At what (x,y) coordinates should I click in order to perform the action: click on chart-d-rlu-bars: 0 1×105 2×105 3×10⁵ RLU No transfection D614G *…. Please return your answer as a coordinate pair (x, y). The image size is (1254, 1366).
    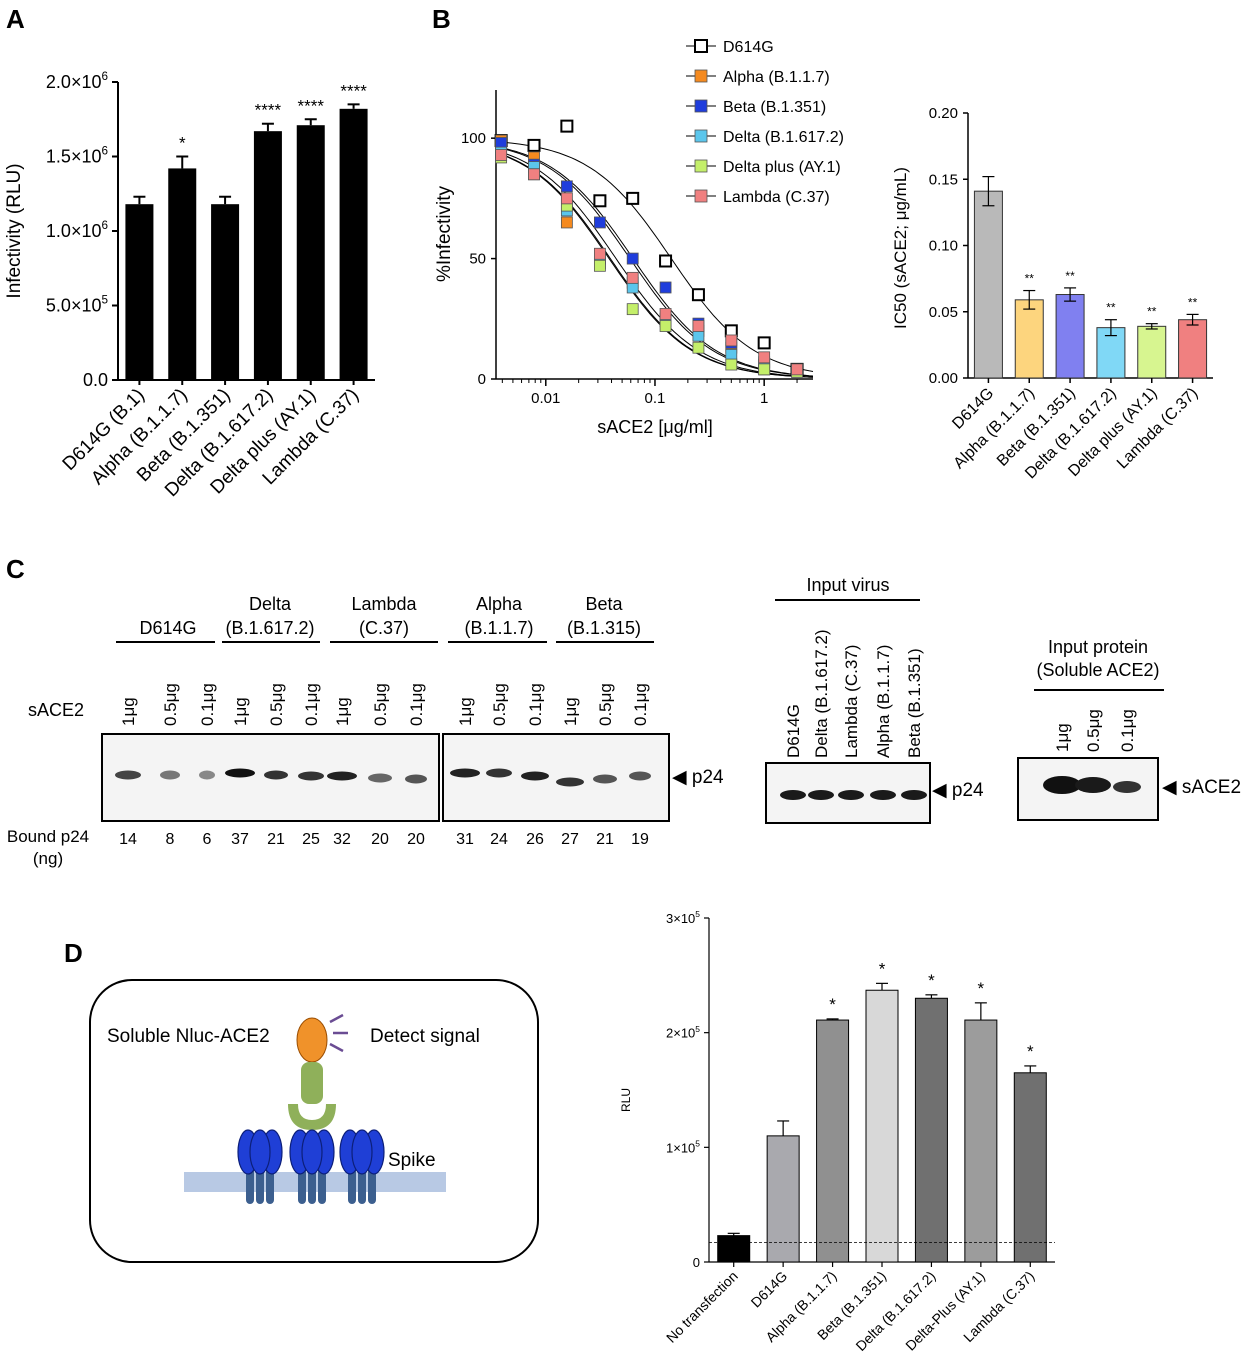
    Looking at the image, I should click on (837, 1131).